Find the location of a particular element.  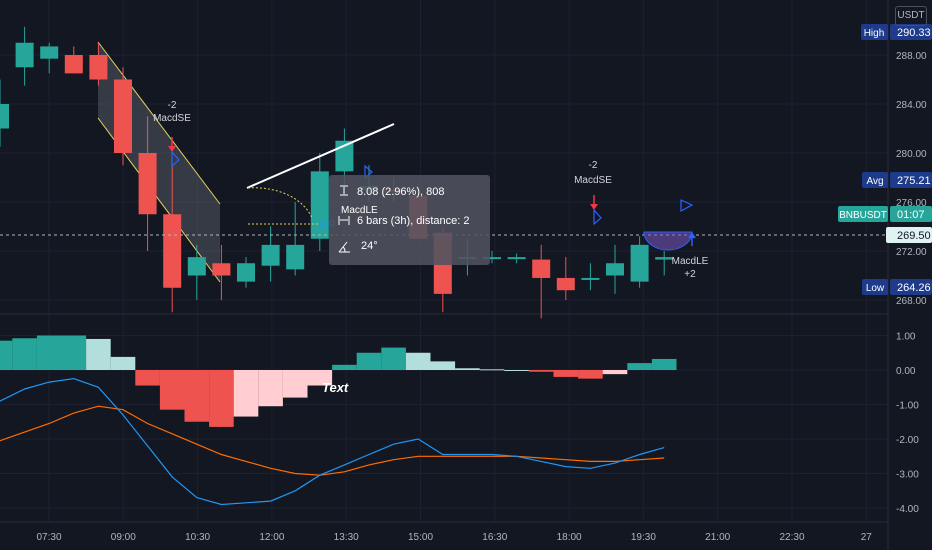

trend-angle-drawing: 130 is located at coordinates (291, 208).